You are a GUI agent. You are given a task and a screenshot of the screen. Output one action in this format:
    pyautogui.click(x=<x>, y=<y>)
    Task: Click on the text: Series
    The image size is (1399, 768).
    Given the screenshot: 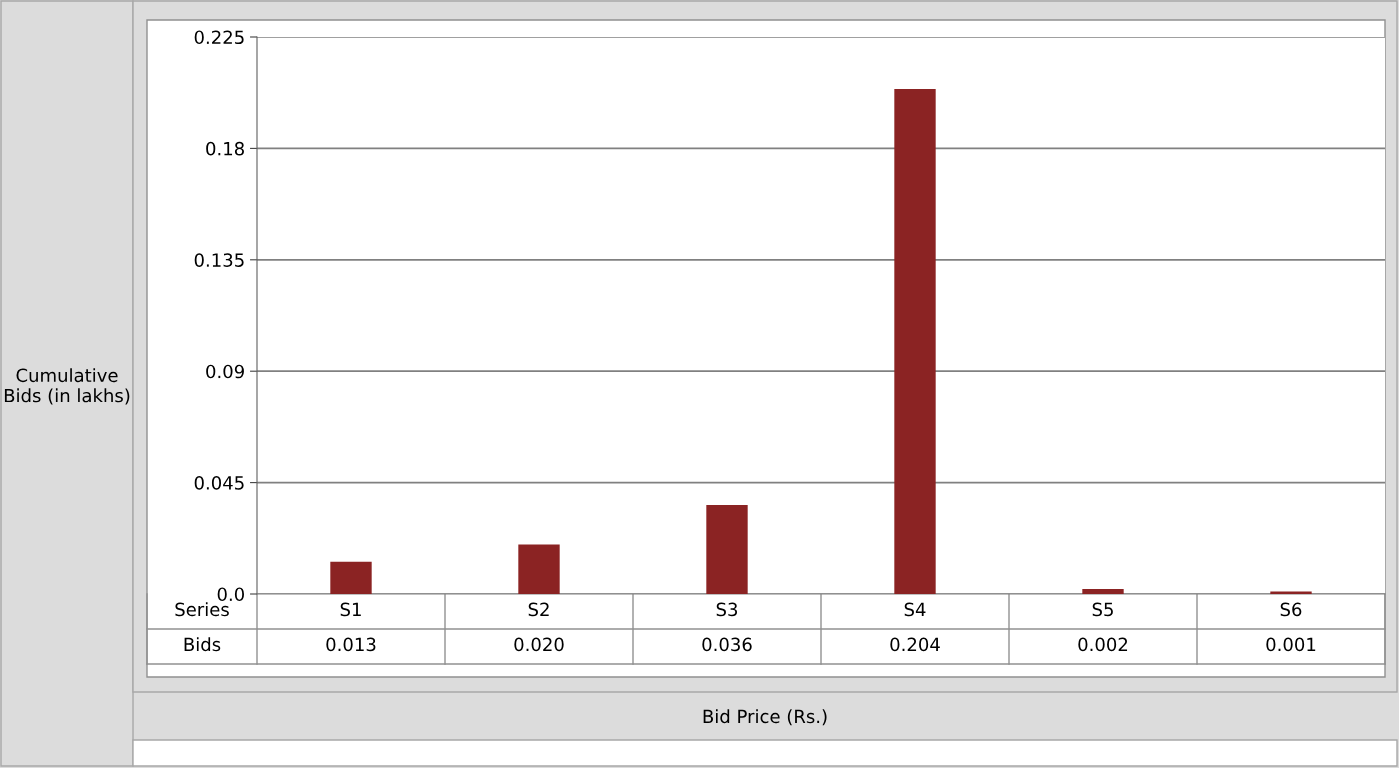 What is the action you would take?
    pyautogui.click(x=202, y=609)
    